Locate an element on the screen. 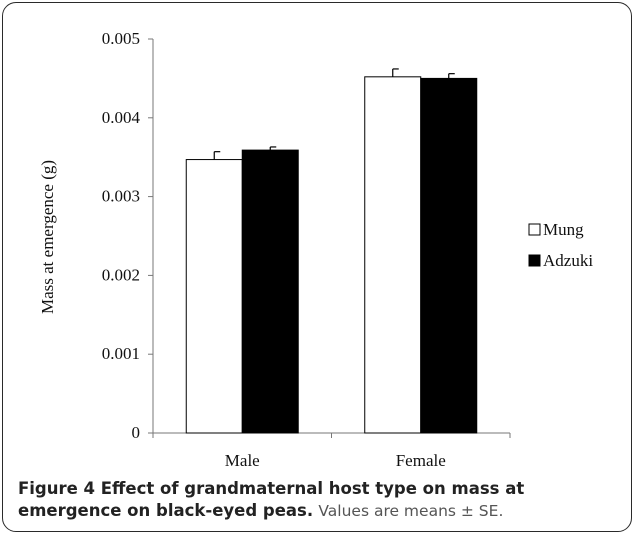  bar-mung-male is located at coordinates (214, 296).